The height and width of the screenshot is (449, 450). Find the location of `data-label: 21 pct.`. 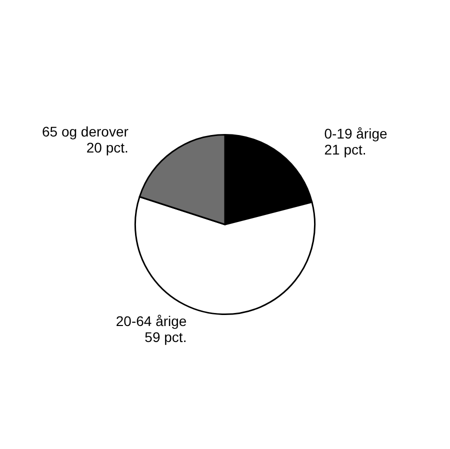

data-label: 21 pct. is located at coordinates (345, 150).